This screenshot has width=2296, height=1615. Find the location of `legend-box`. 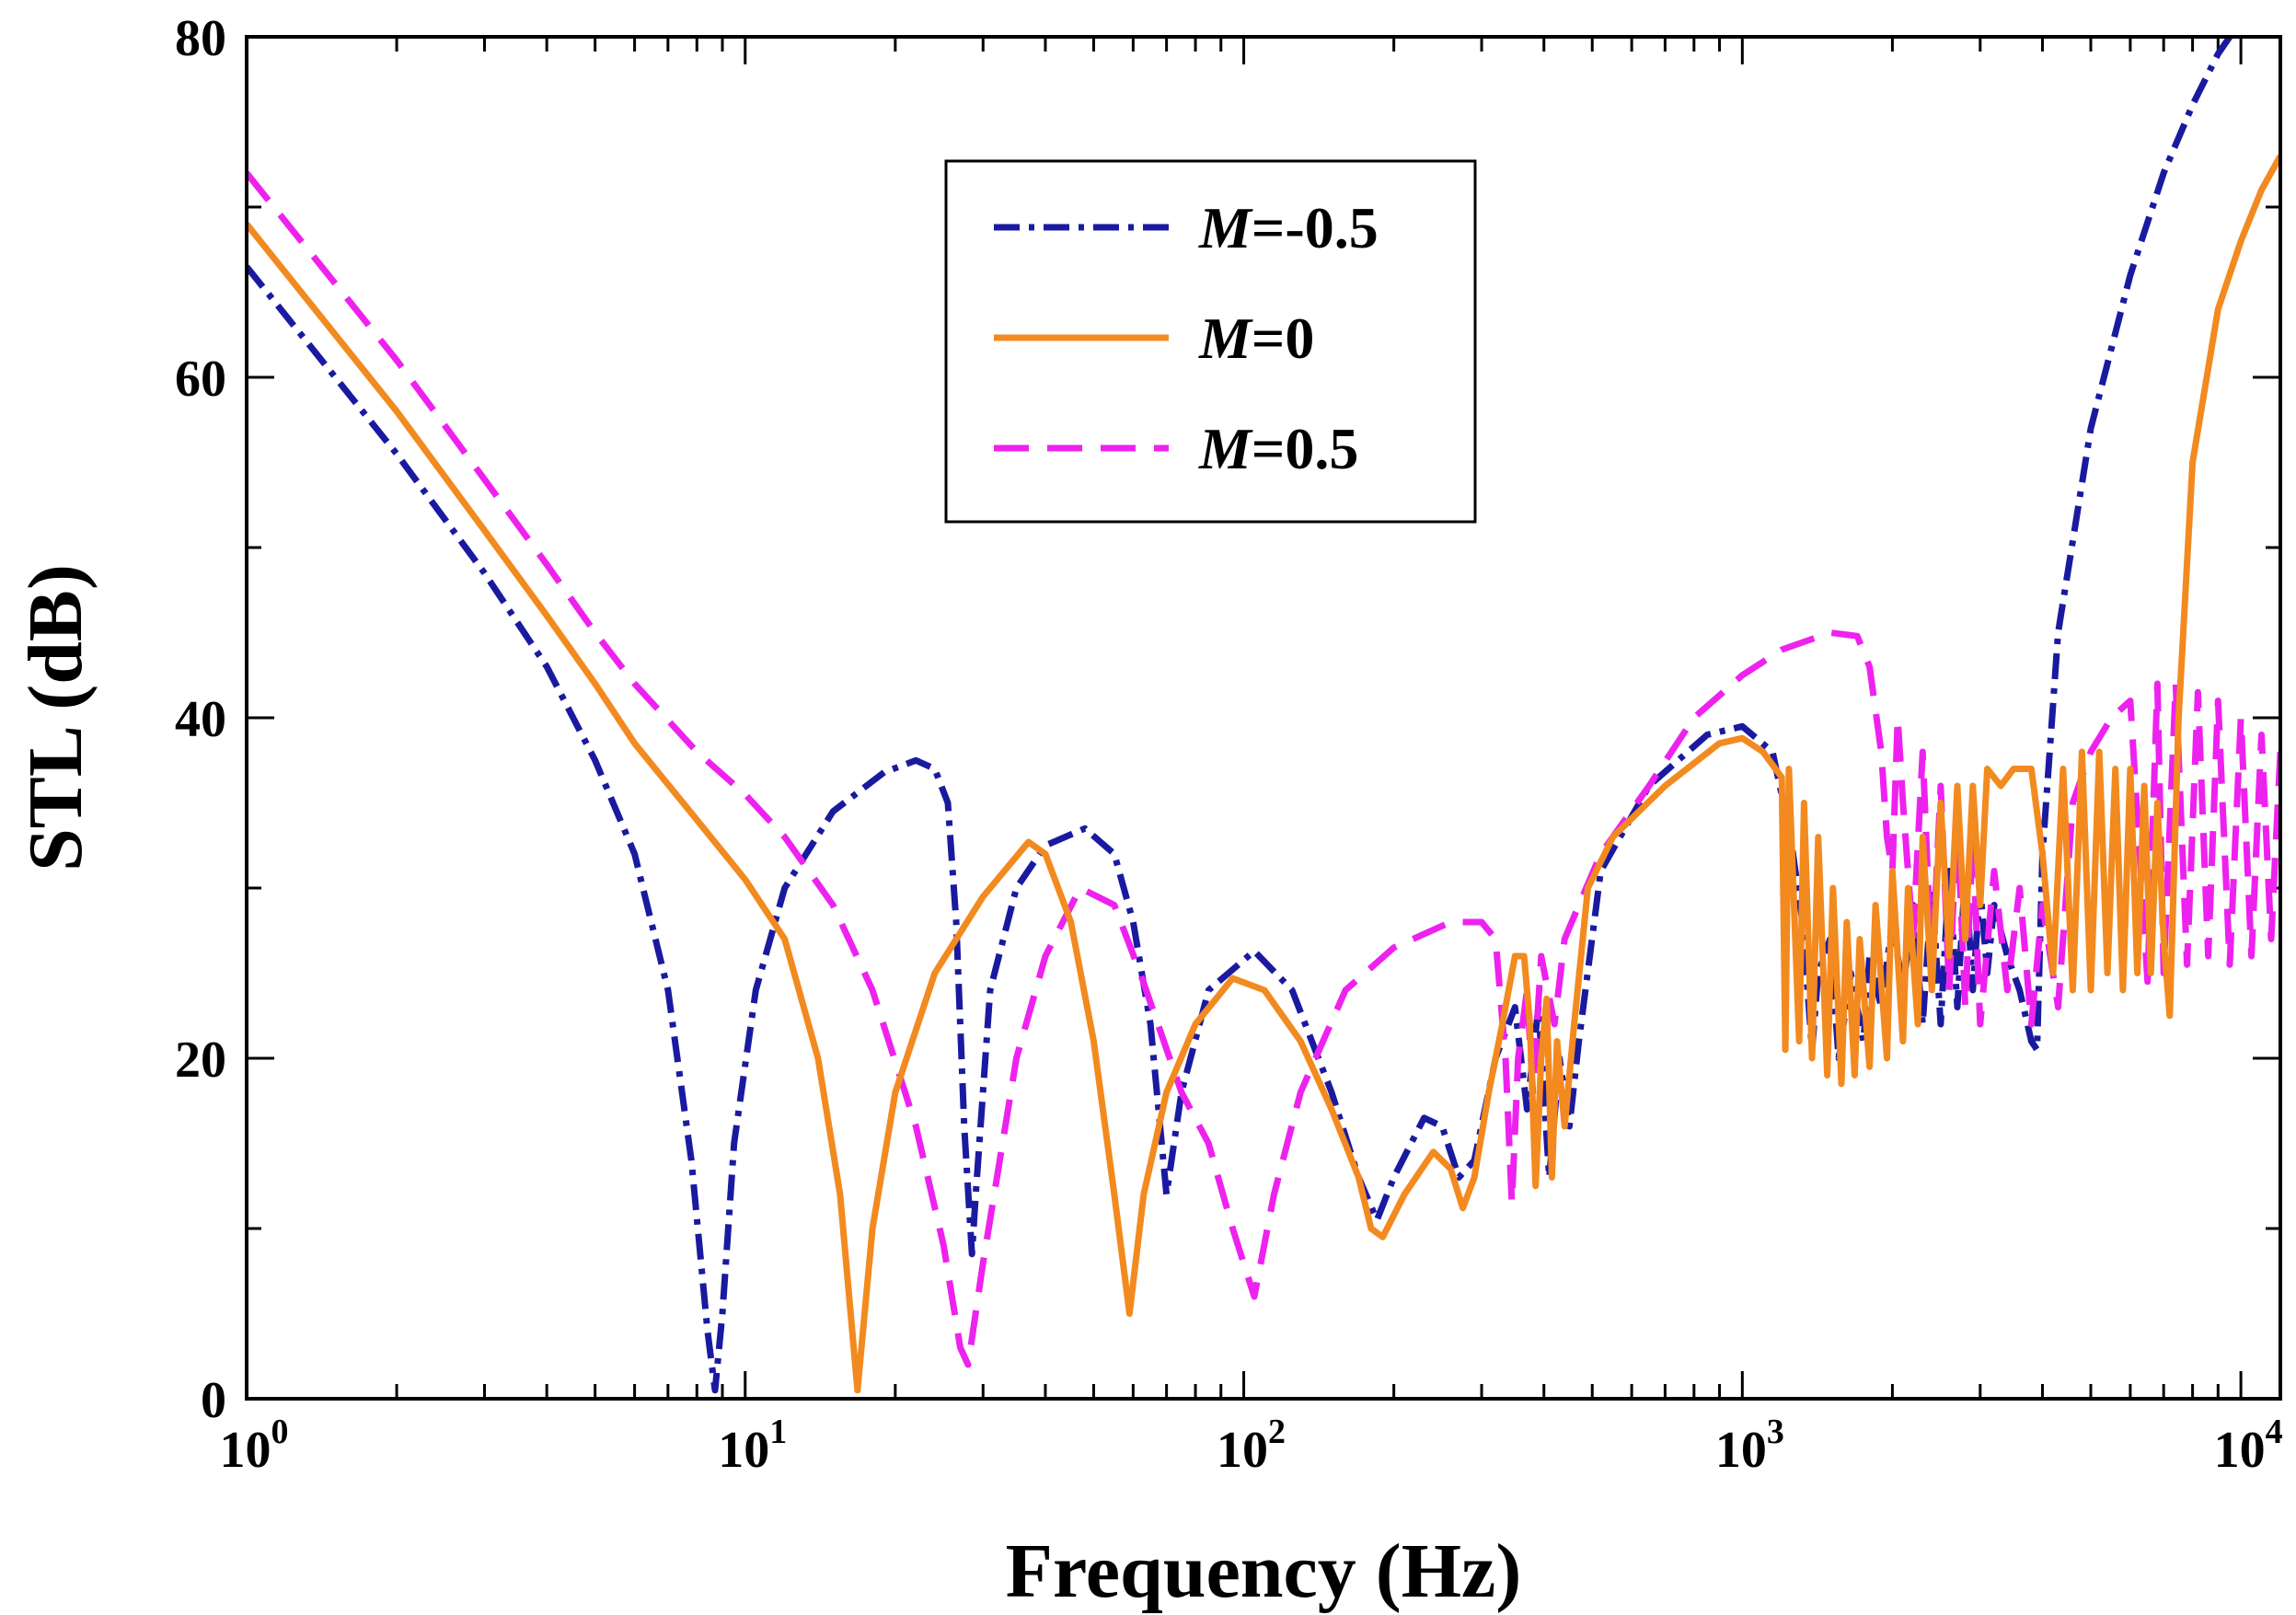

legend-box is located at coordinates (1211, 341).